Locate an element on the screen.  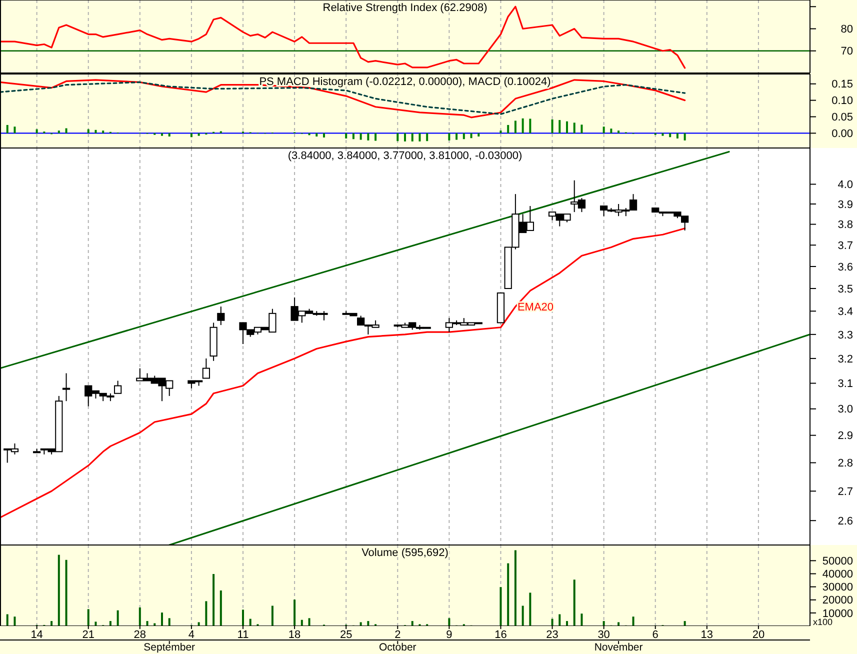
x-tick-label: 11 is located at coordinates (243, 635).